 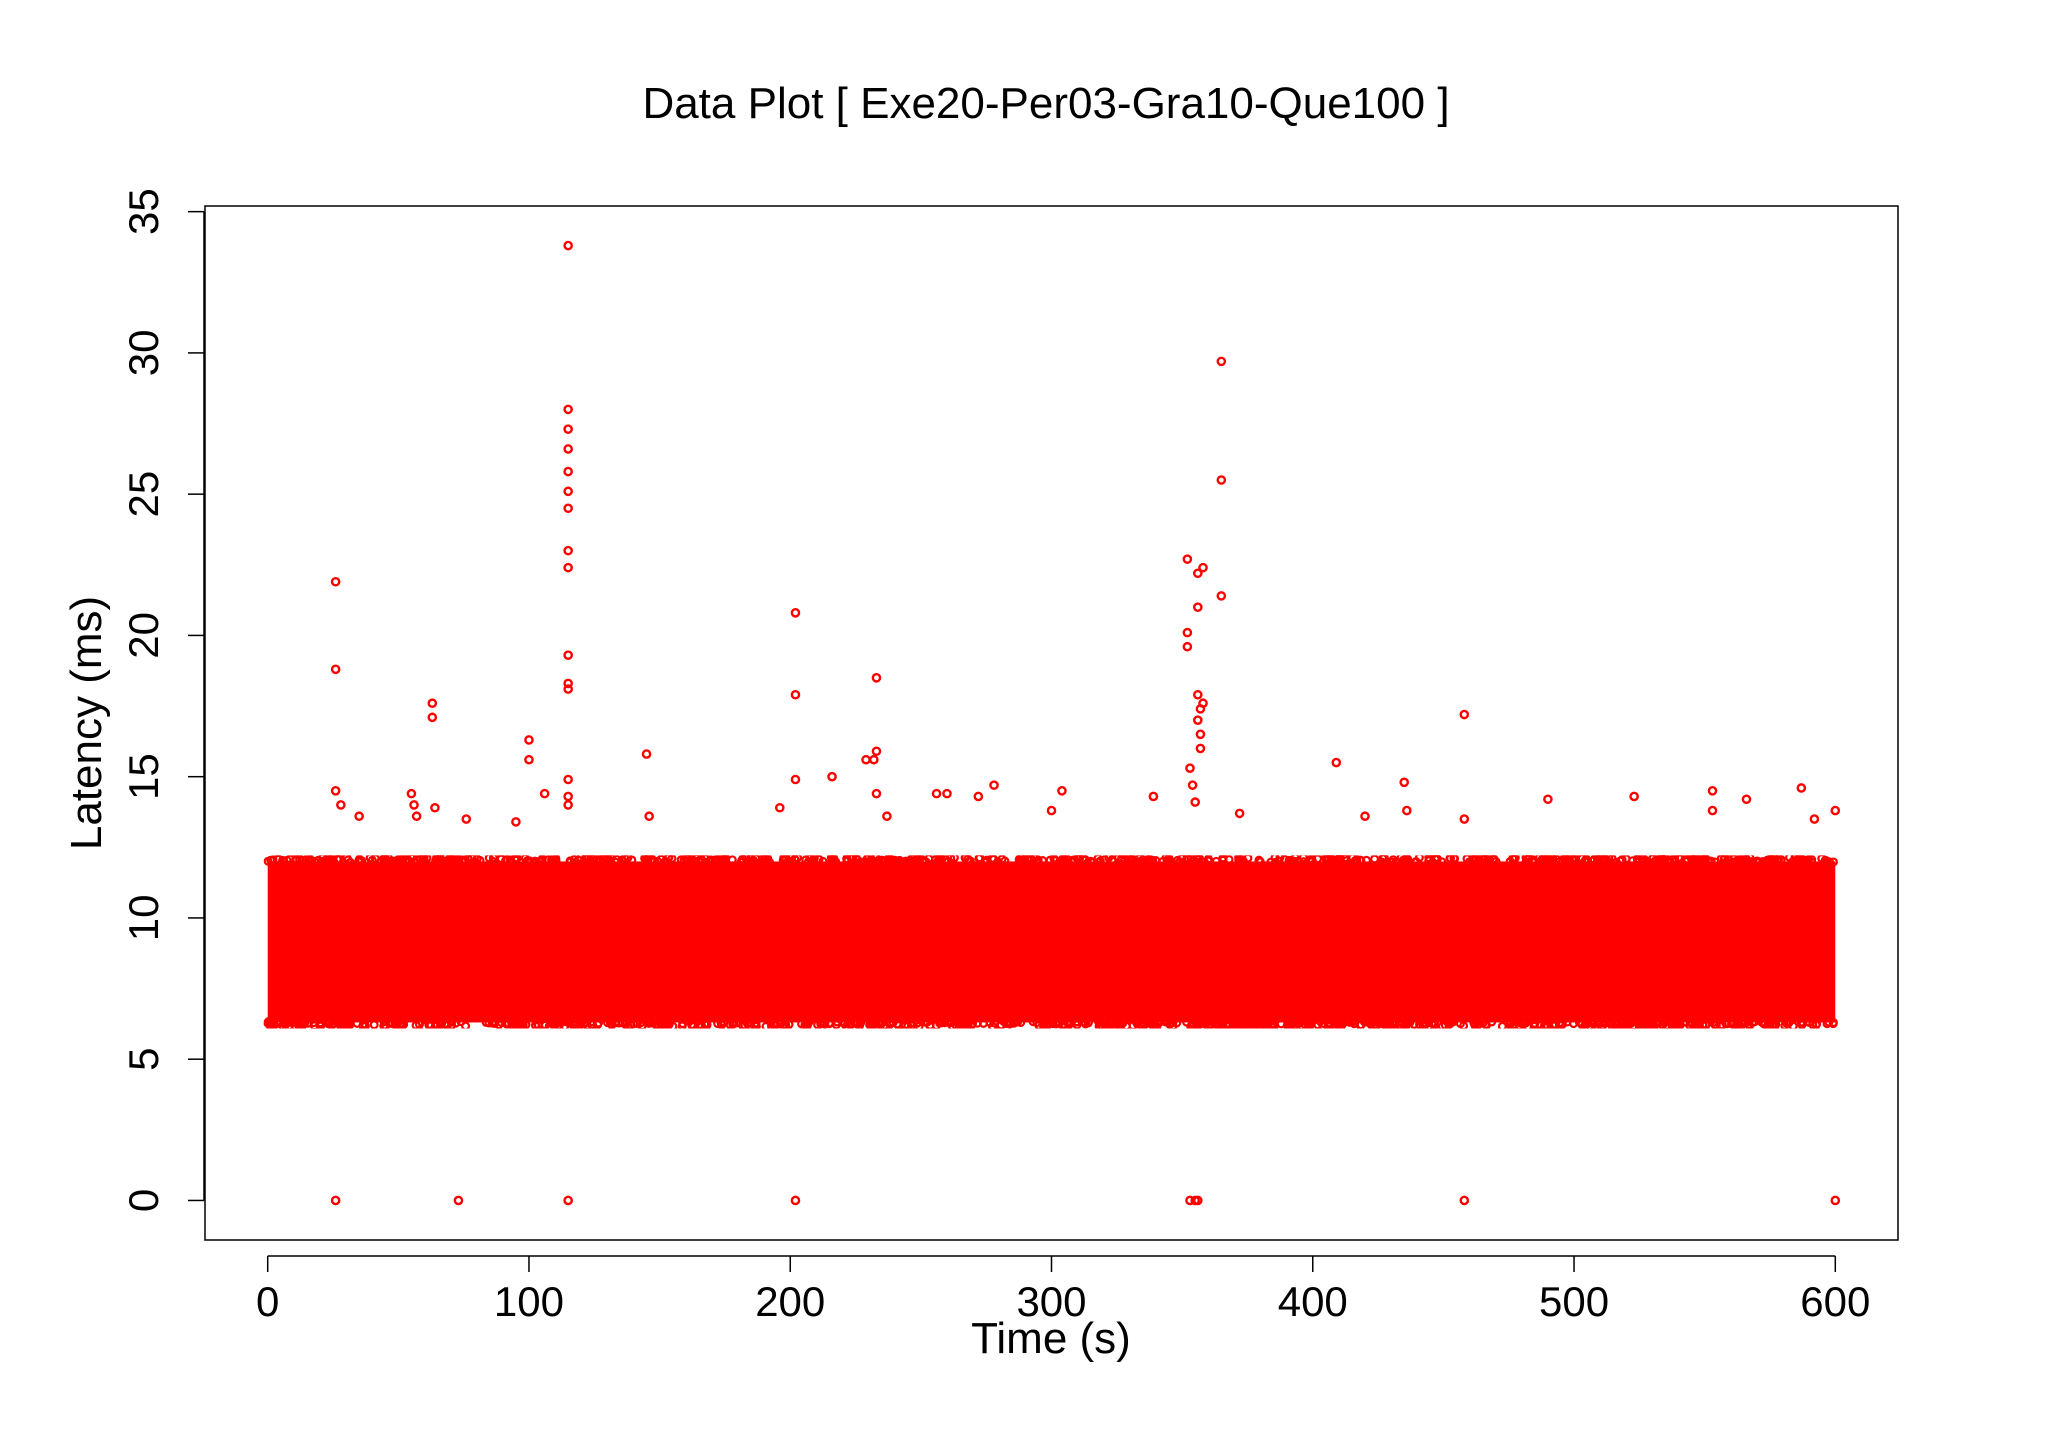 What do you see at coordinates (1051, 1301) in the screenshot?
I see `x-tick-label: 300` at bounding box center [1051, 1301].